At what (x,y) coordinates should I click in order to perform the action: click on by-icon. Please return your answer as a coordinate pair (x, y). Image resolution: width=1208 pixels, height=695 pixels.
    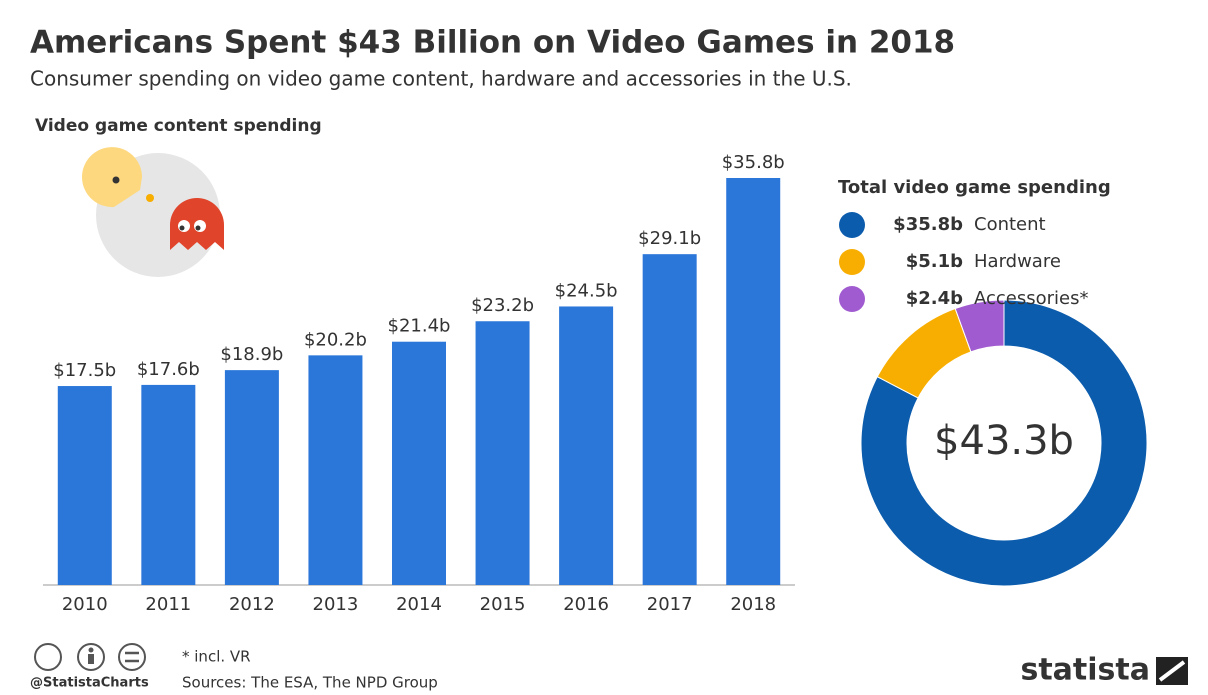
    Looking at the image, I should click on (91, 657).